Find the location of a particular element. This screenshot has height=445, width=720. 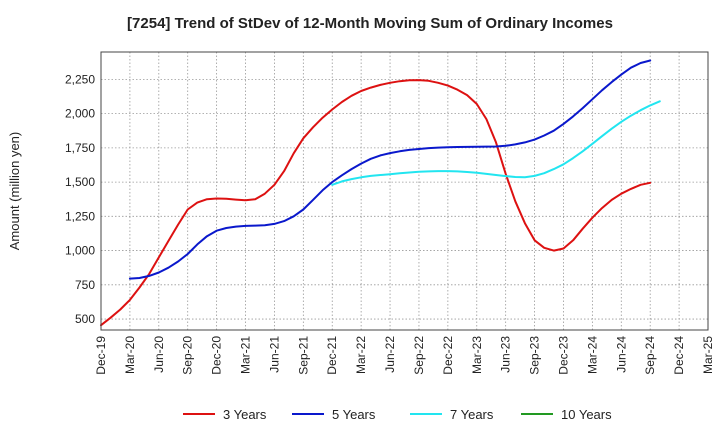

y-tick-labels: 500 750 1,000 1,250 1,500 1,750 2,000 2,250 is located at coordinates (80, 199).